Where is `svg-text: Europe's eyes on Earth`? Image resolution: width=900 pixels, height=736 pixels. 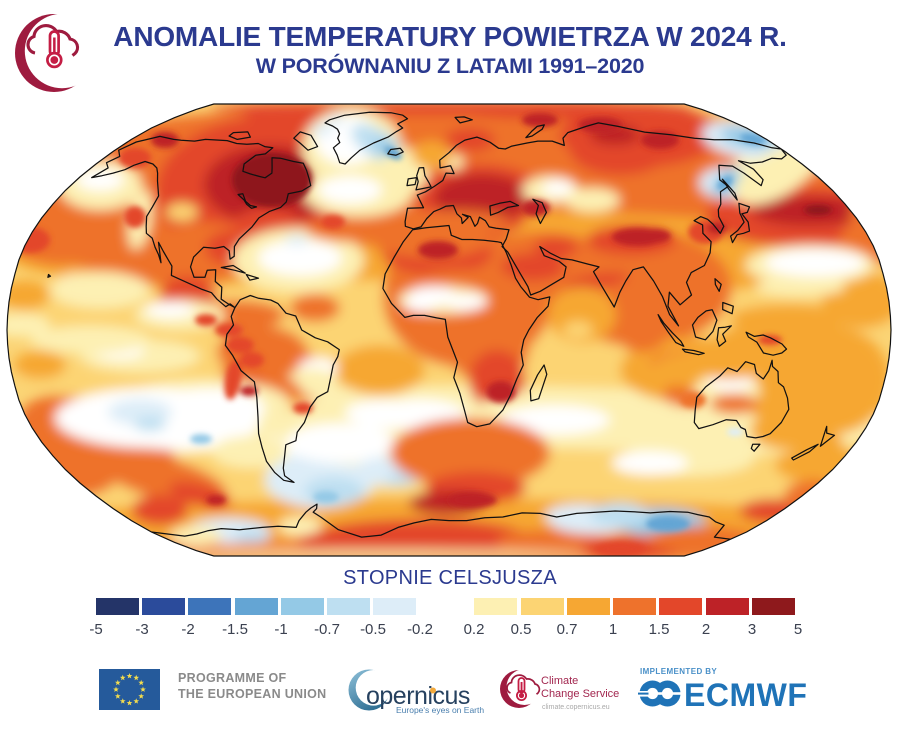
svg-text: Europe's eyes on Earth is located at coordinates (440, 710).